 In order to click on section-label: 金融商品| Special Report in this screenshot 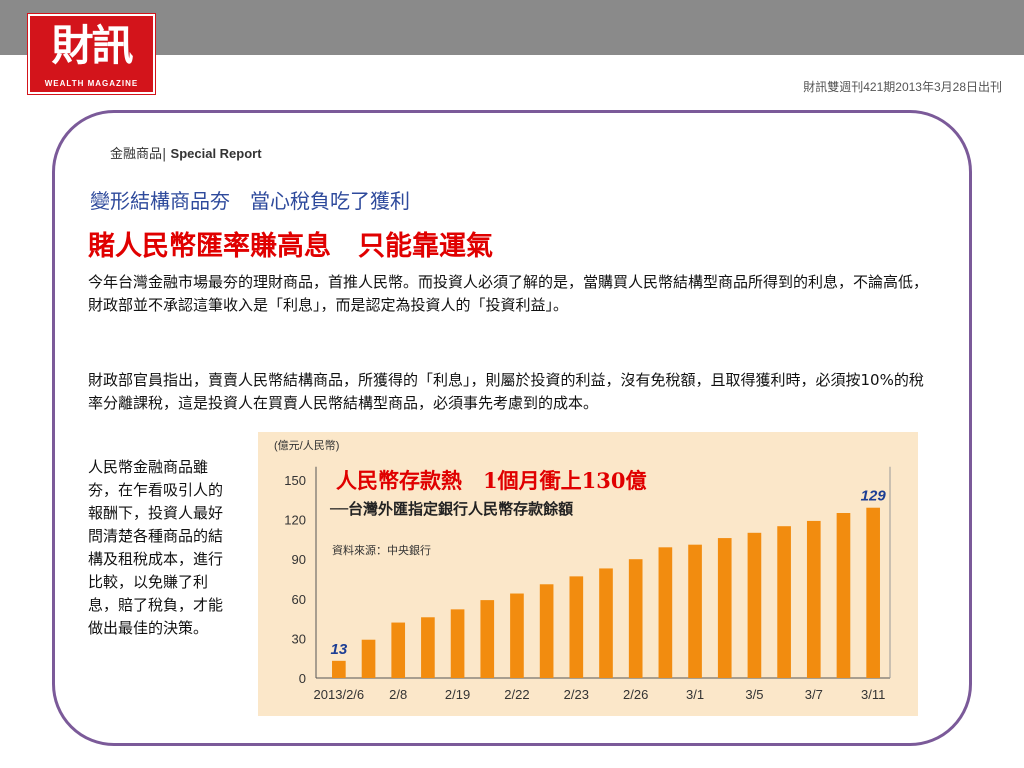, I will do `click(186, 152)`.